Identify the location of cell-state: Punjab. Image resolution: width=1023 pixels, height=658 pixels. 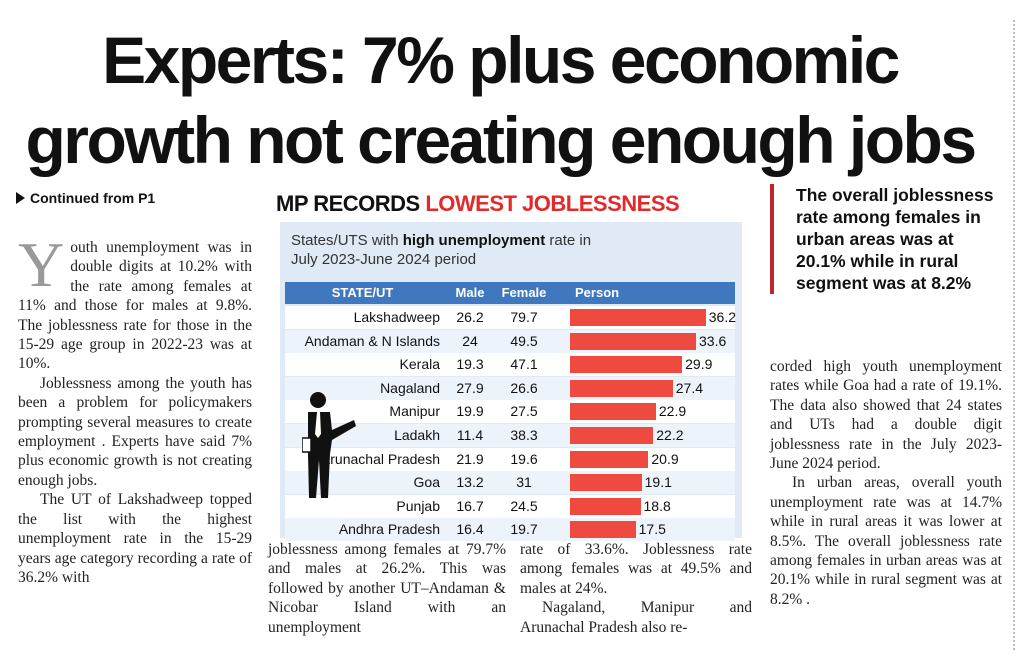
(418, 505).